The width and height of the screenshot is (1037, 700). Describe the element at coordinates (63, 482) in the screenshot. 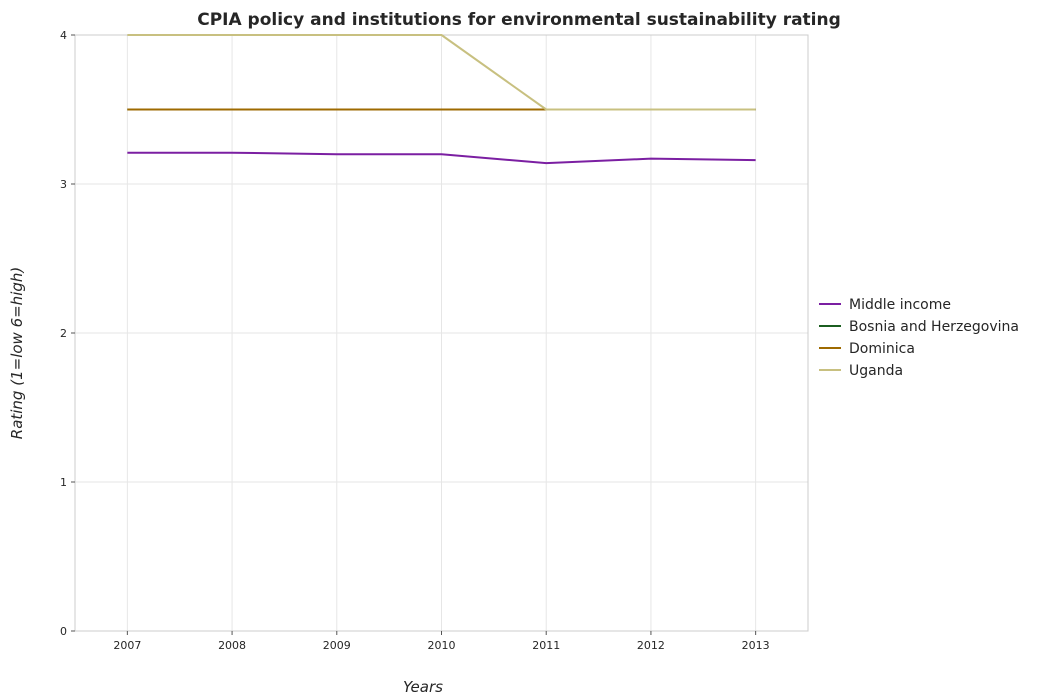

I see `y-tick-label: 1` at that location.